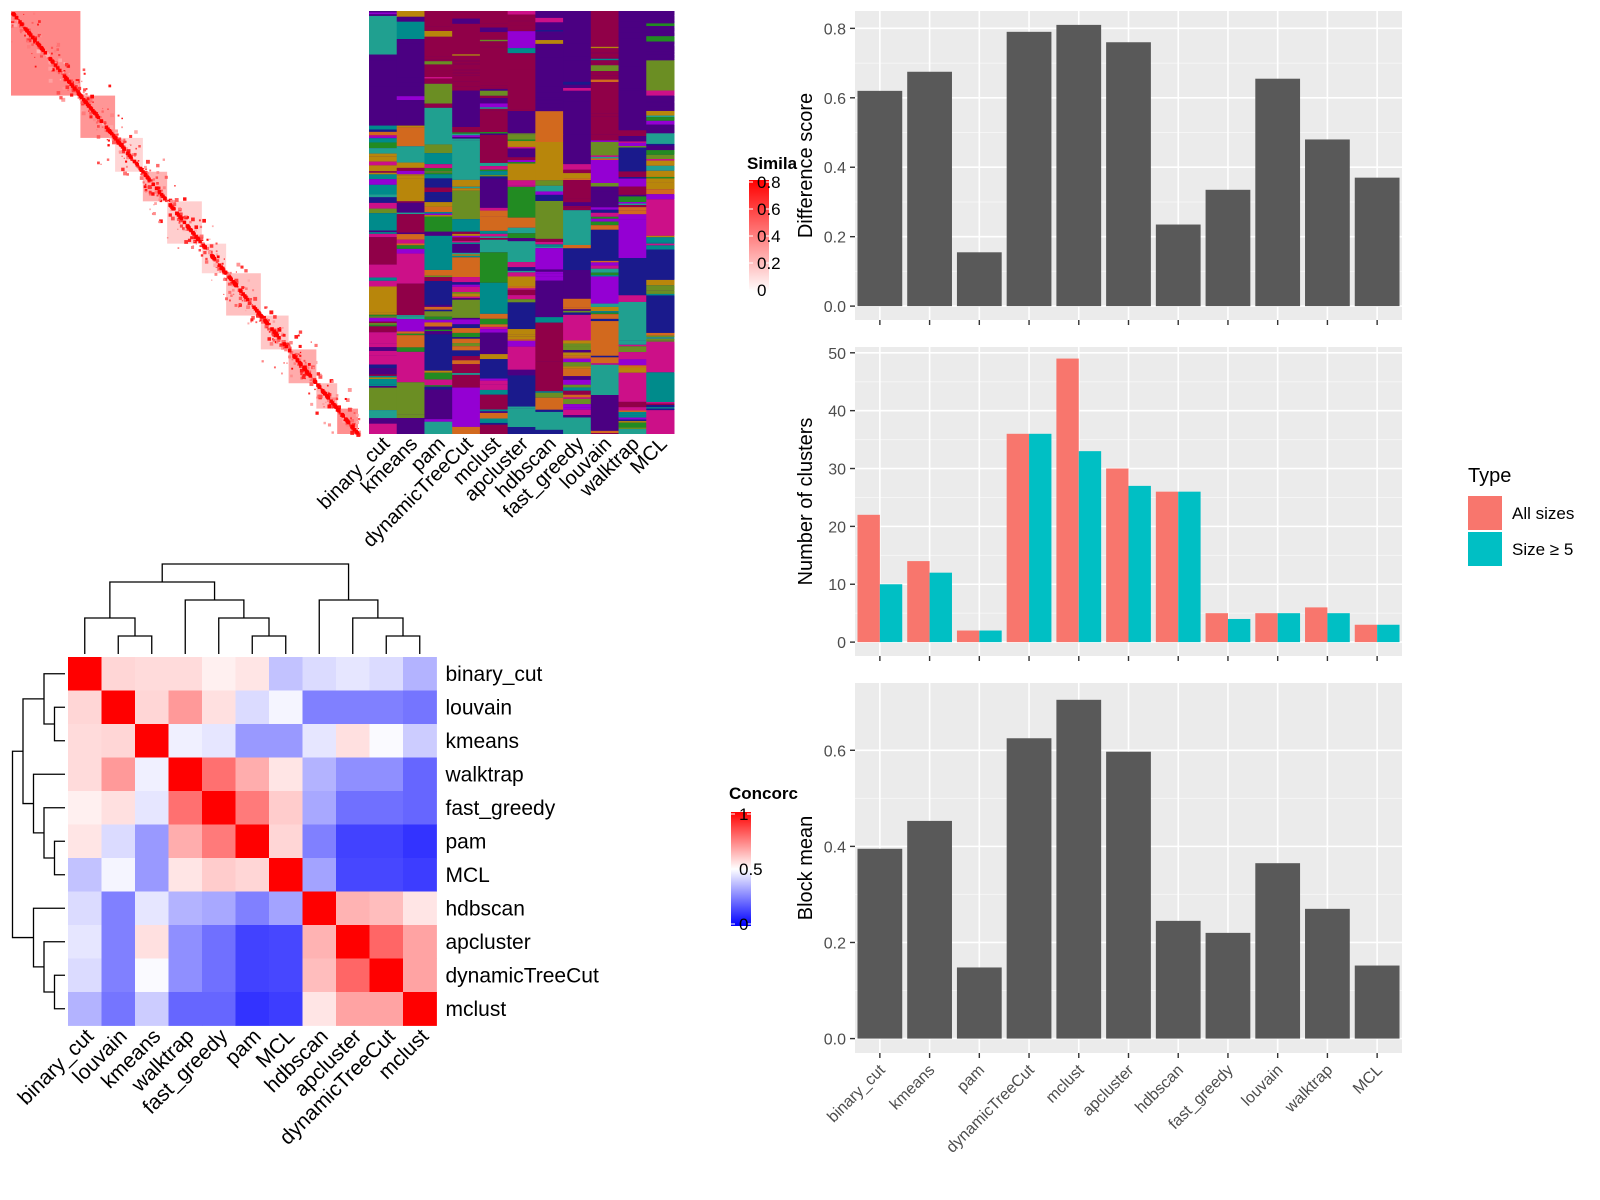  What do you see at coordinates (1098, 503) in the screenshot?
I see `number-of-clusters-chart: 0 10 20 30 40 50 Number of clusters` at bounding box center [1098, 503].